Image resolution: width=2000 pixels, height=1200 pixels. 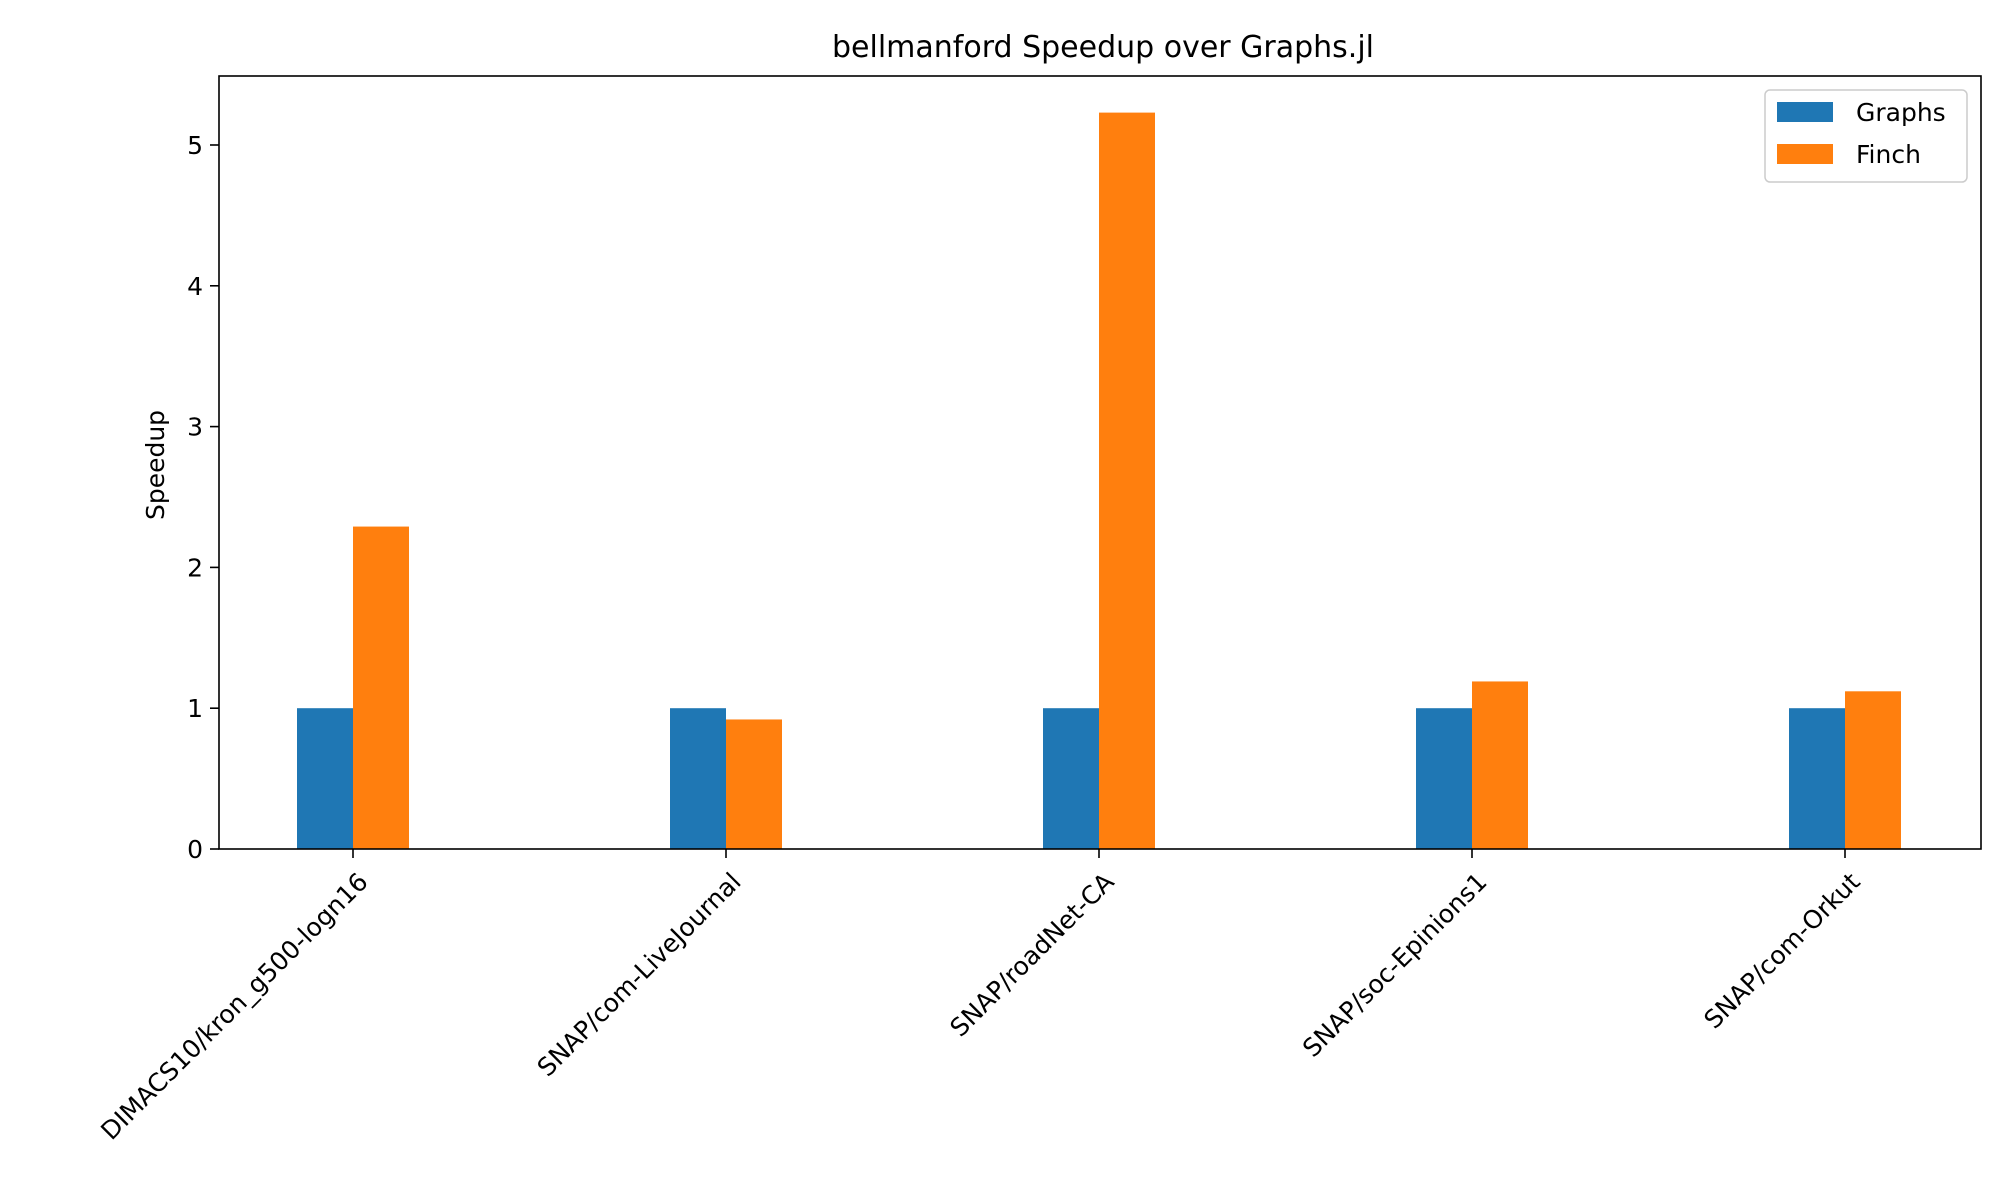 I want to click on y-tick-label: 1, so click(x=195, y=708).